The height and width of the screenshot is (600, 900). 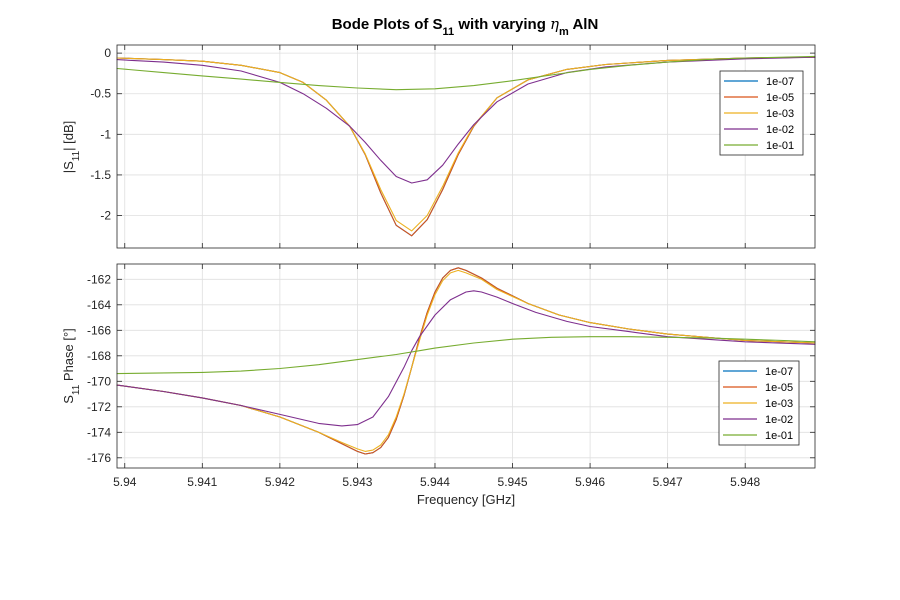 What do you see at coordinates (99, 381) in the screenshot?
I see `phase-ytick-label: -170` at bounding box center [99, 381].